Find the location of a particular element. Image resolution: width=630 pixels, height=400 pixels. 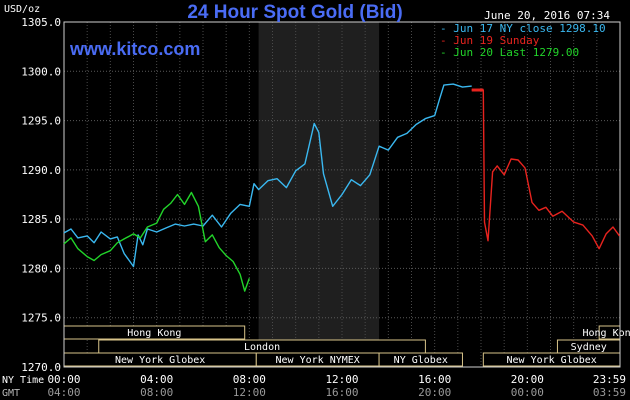

session-label-0: Hong Kong is located at coordinates (154, 333).